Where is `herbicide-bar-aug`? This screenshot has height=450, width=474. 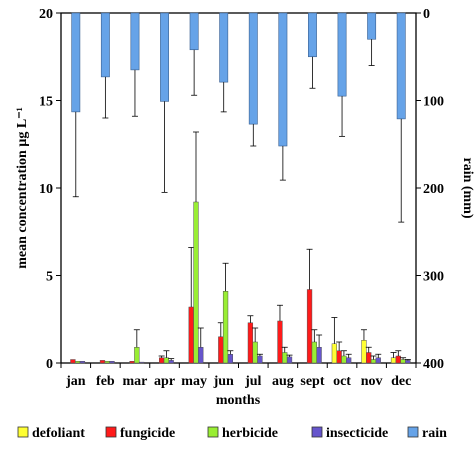 herbicide-bar-aug is located at coordinates (285, 358).